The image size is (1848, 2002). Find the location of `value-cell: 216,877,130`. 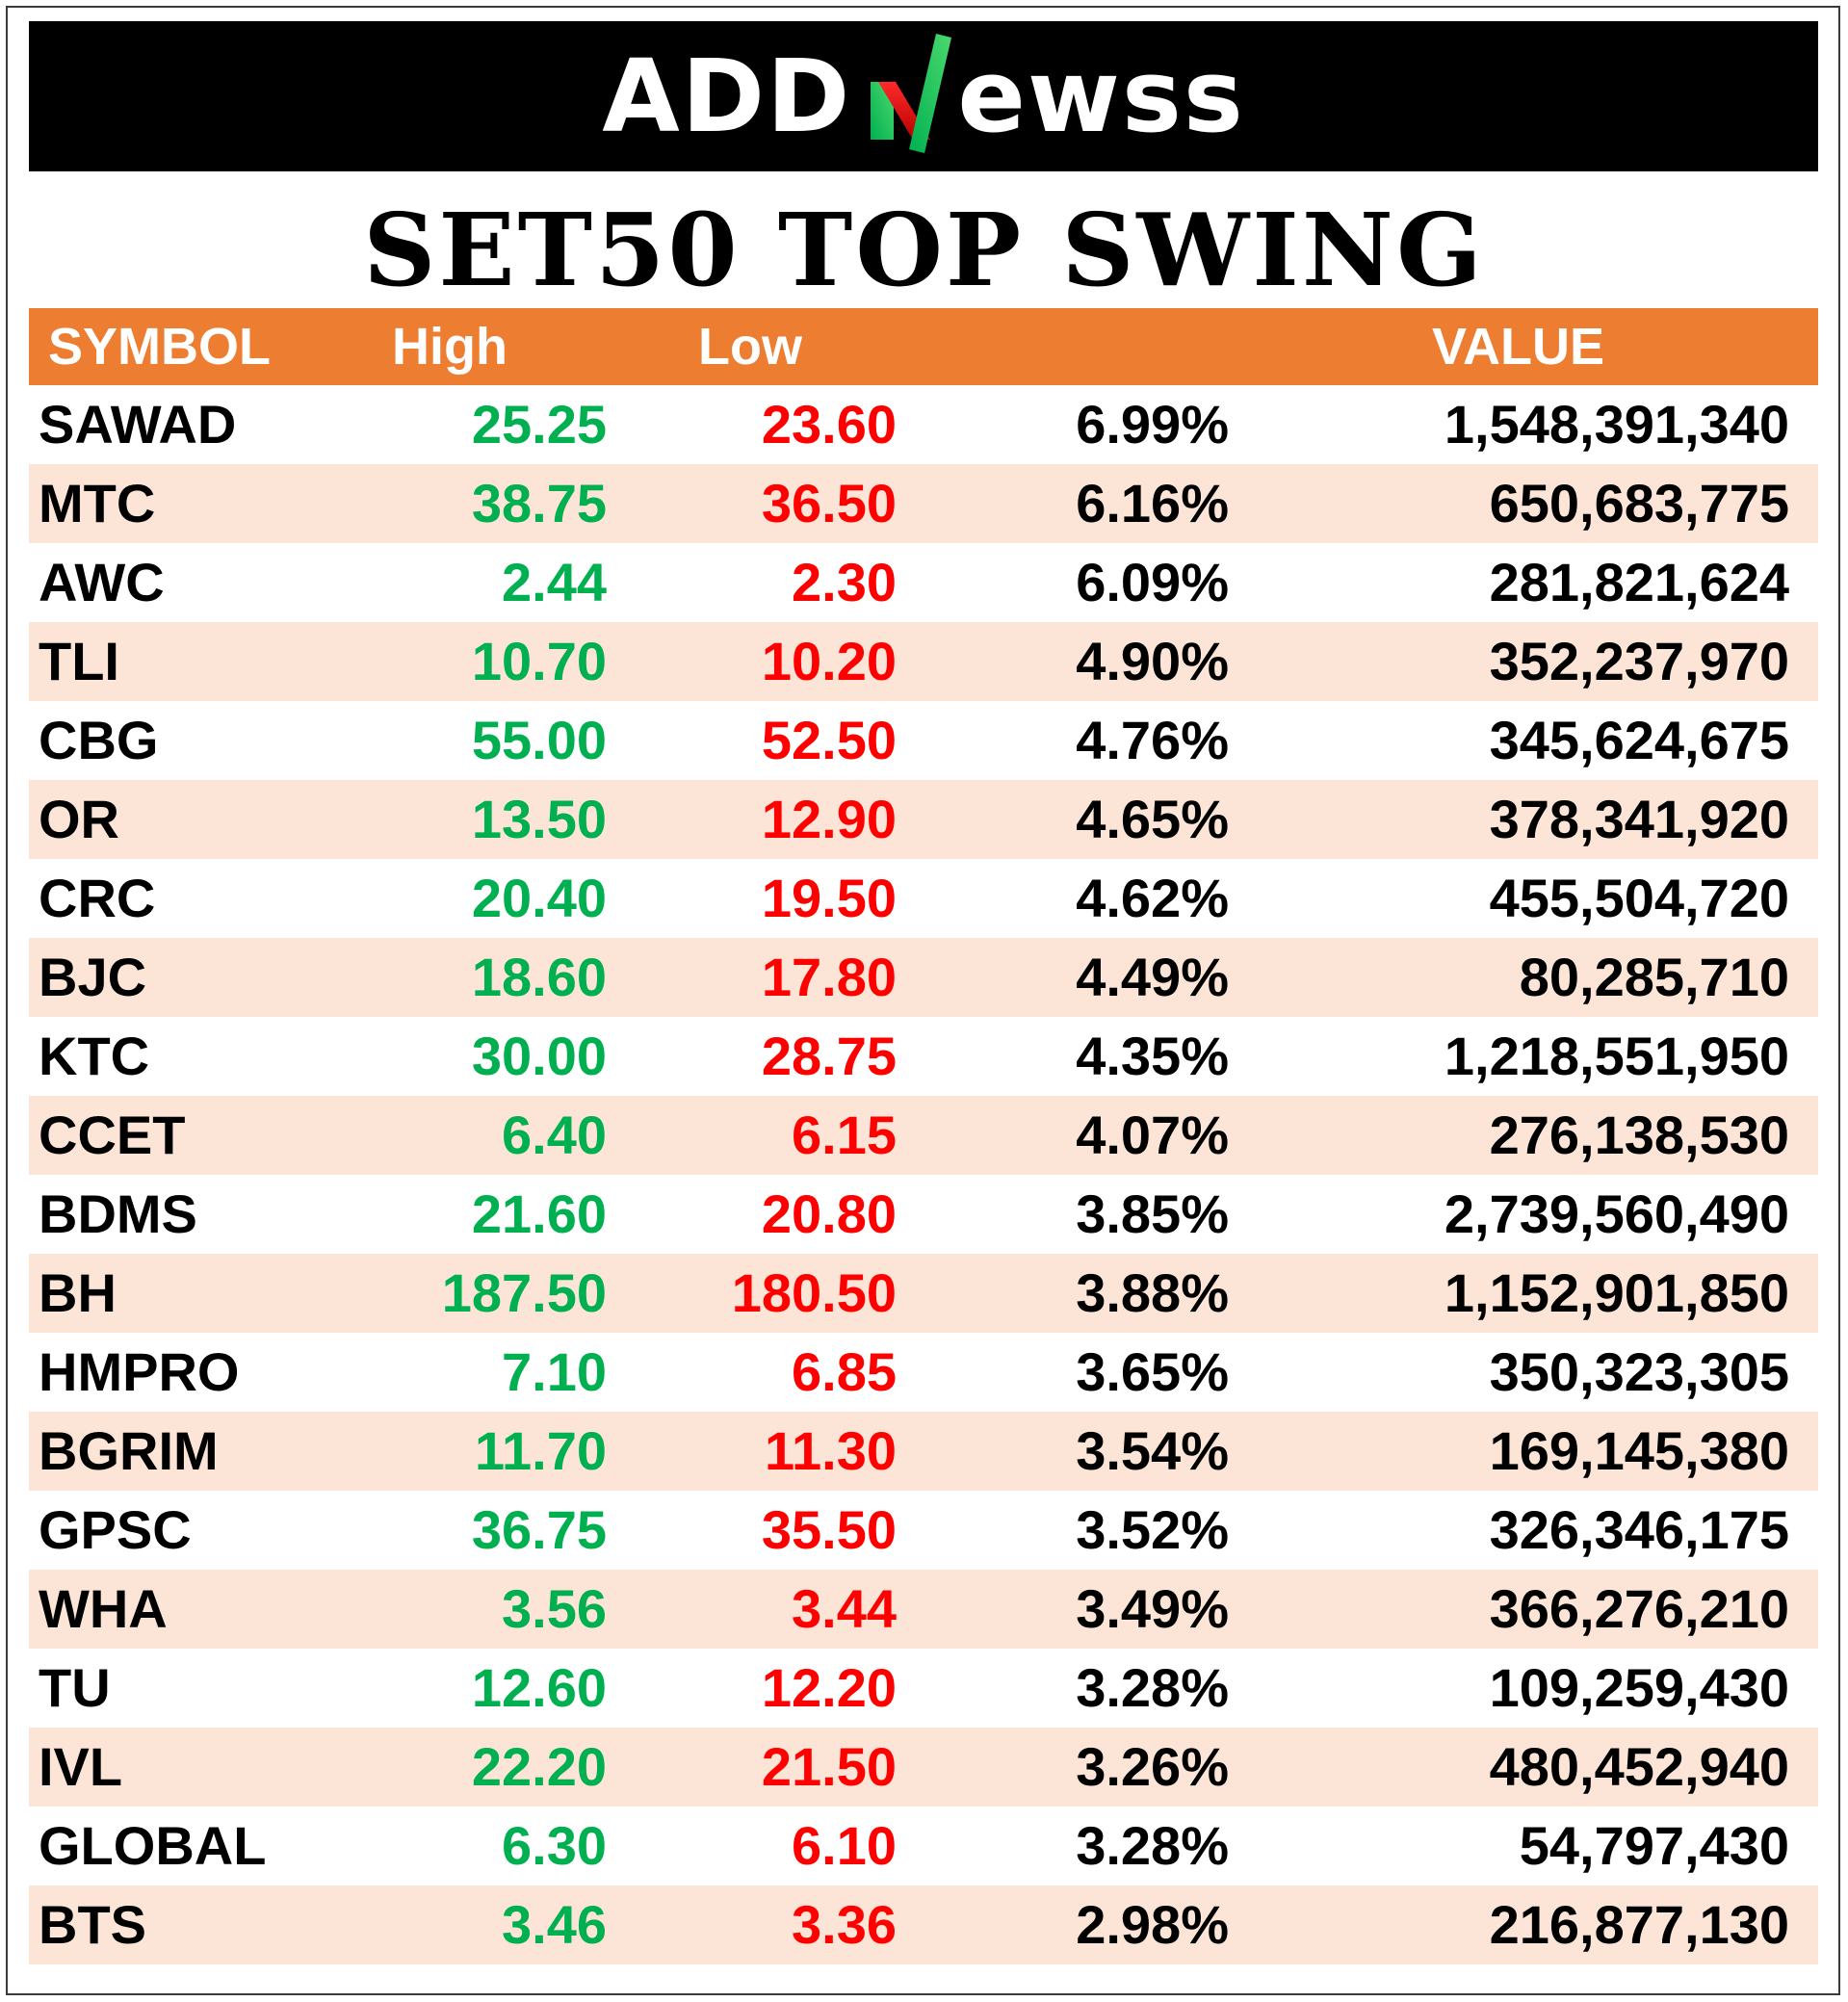

value-cell: 216,877,130 is located at coordinates (1639, 1924).